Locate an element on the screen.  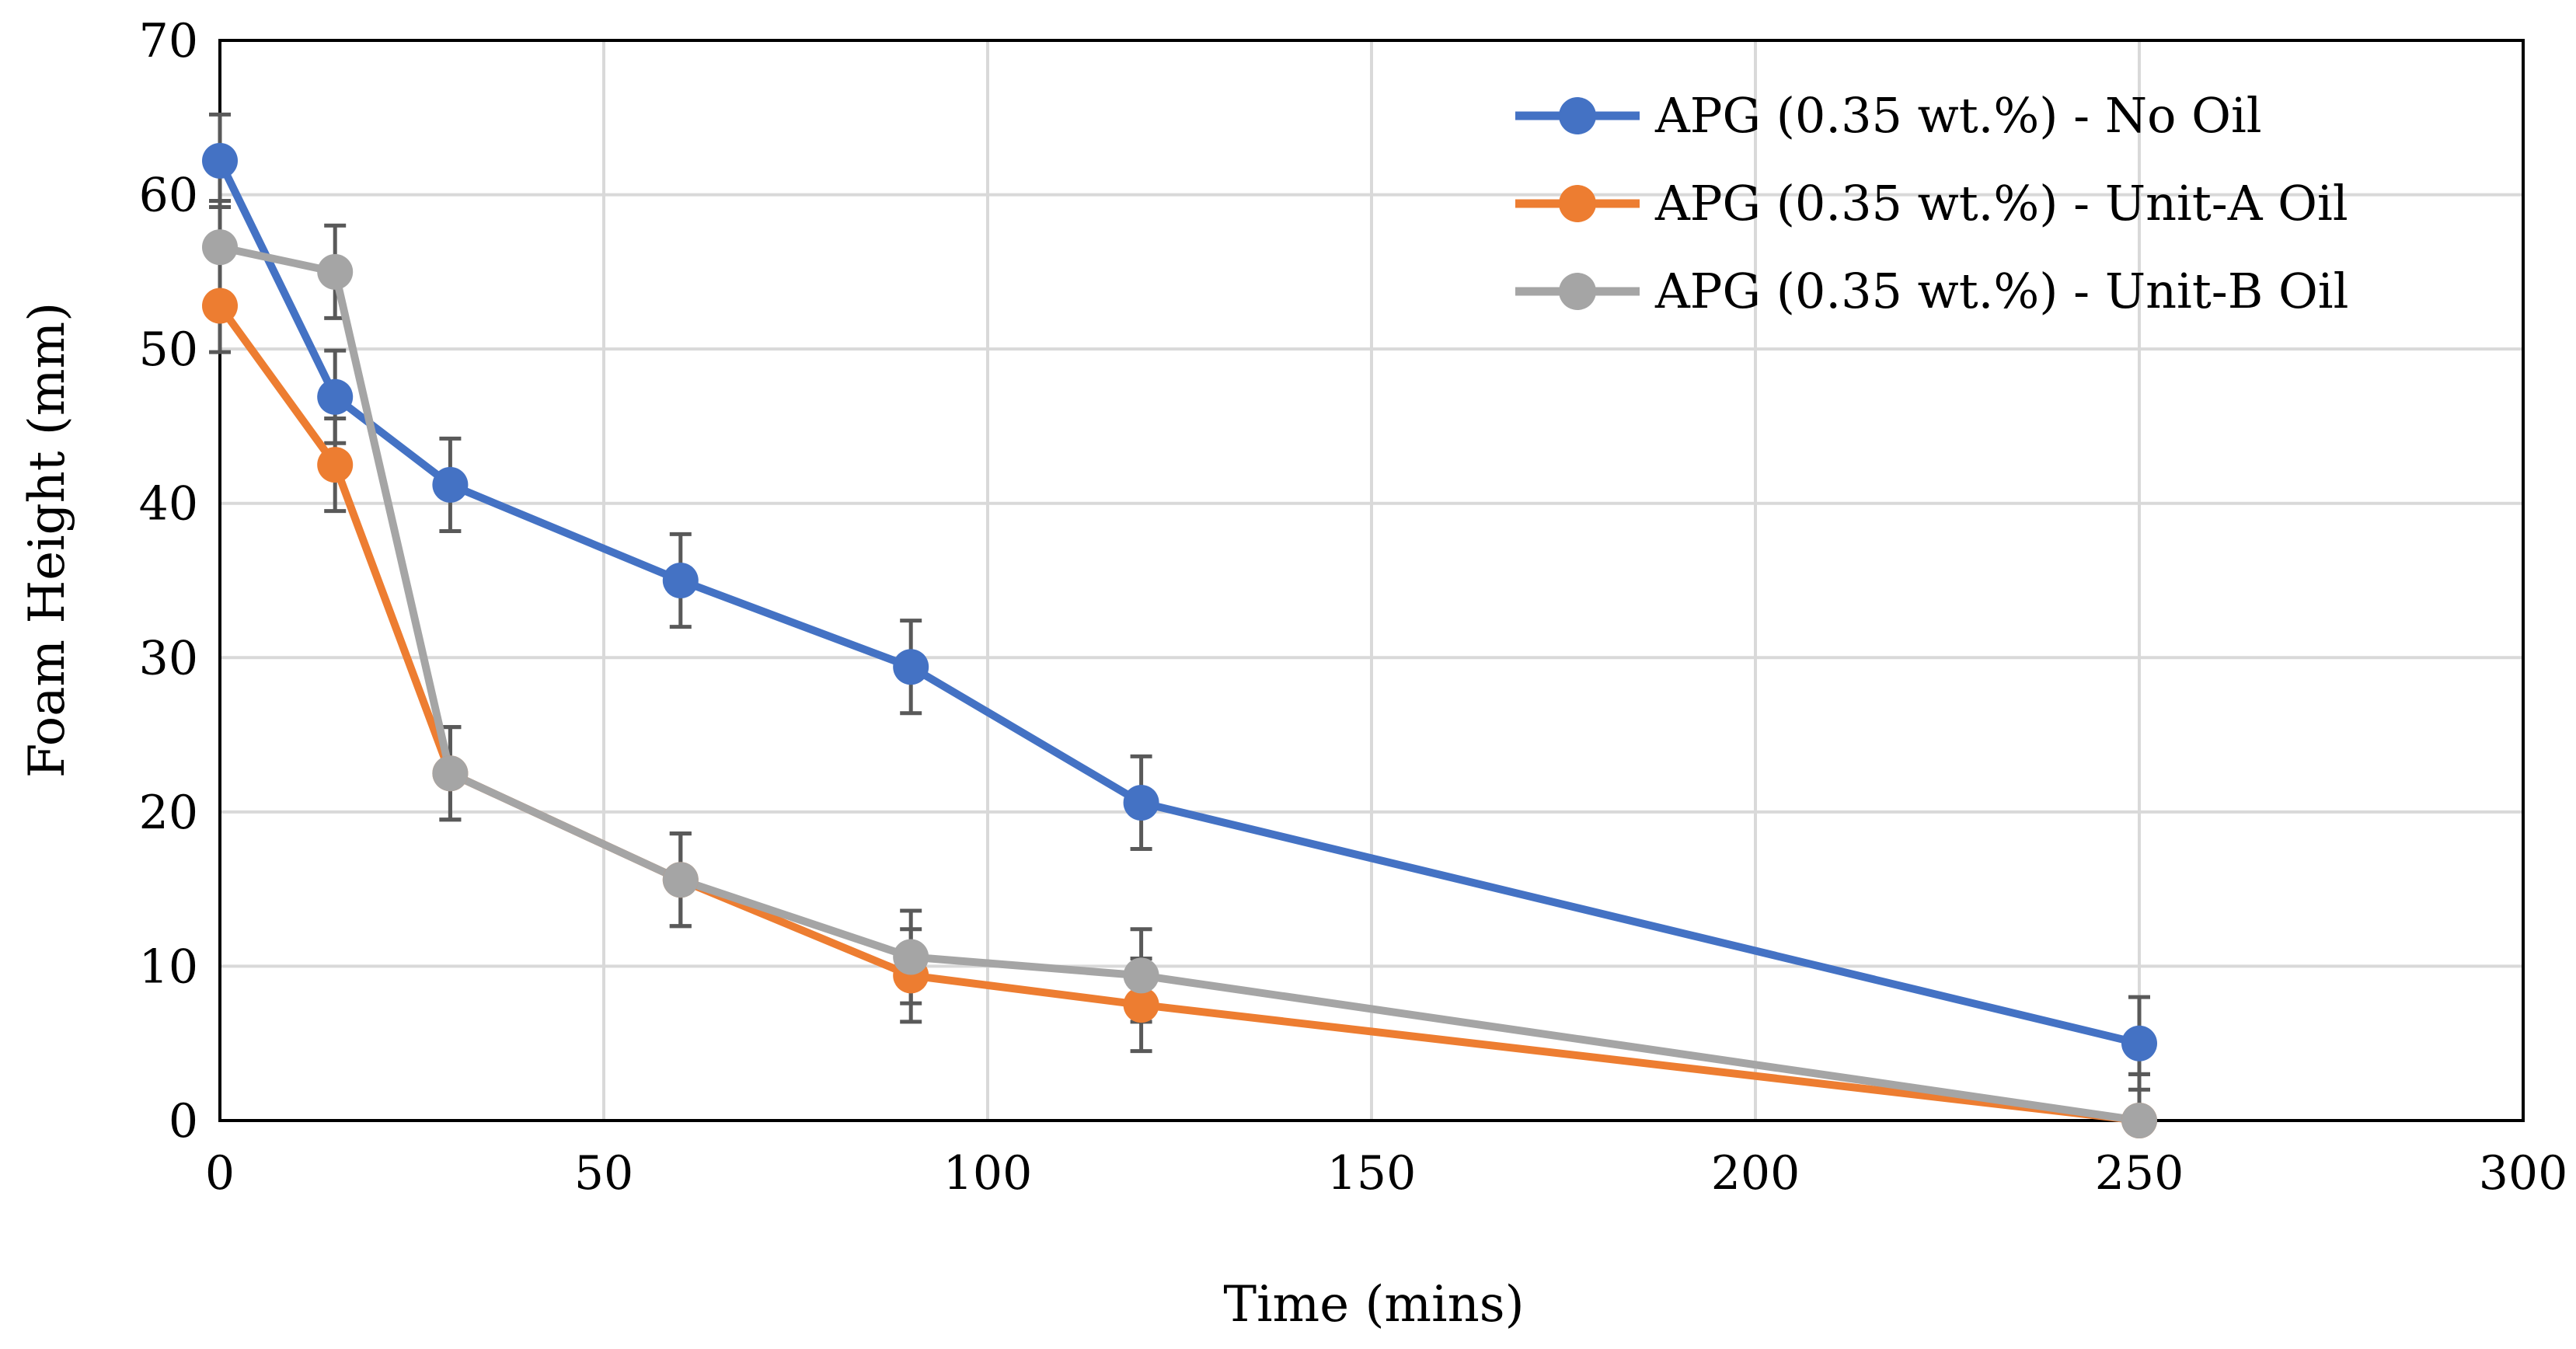
y-tick-label-60: 60 is located at coordinates (168, 196).